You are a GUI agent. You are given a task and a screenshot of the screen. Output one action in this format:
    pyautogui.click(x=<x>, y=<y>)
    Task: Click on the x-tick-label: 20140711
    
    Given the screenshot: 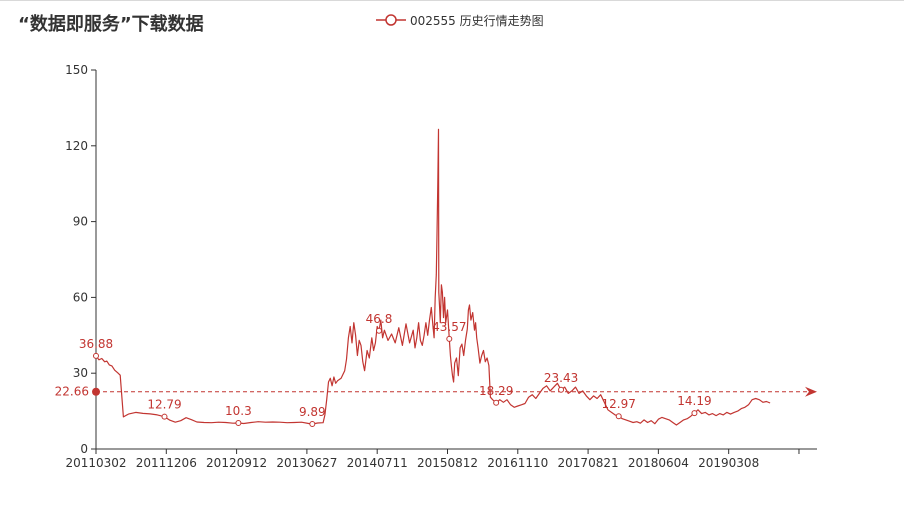 What is the action you would take?
    pyautogui.click(x=377, y=463)
    